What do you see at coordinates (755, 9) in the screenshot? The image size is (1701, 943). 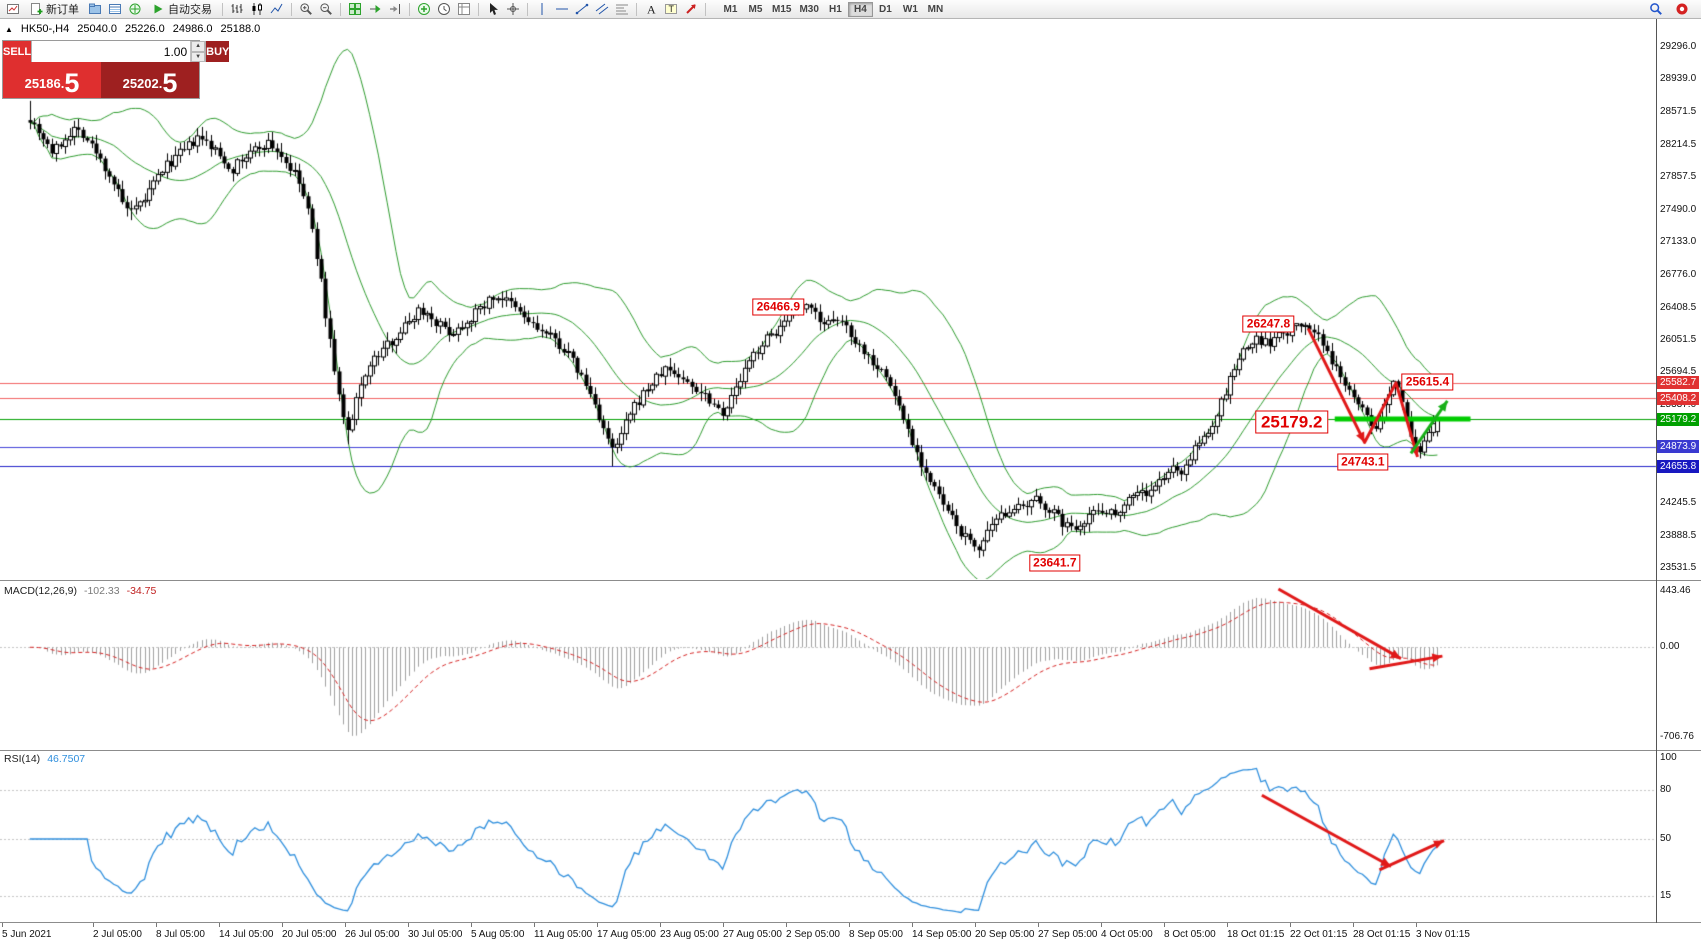 I see `timeframe-m5-button: M5` at bounding box center [755, 9].